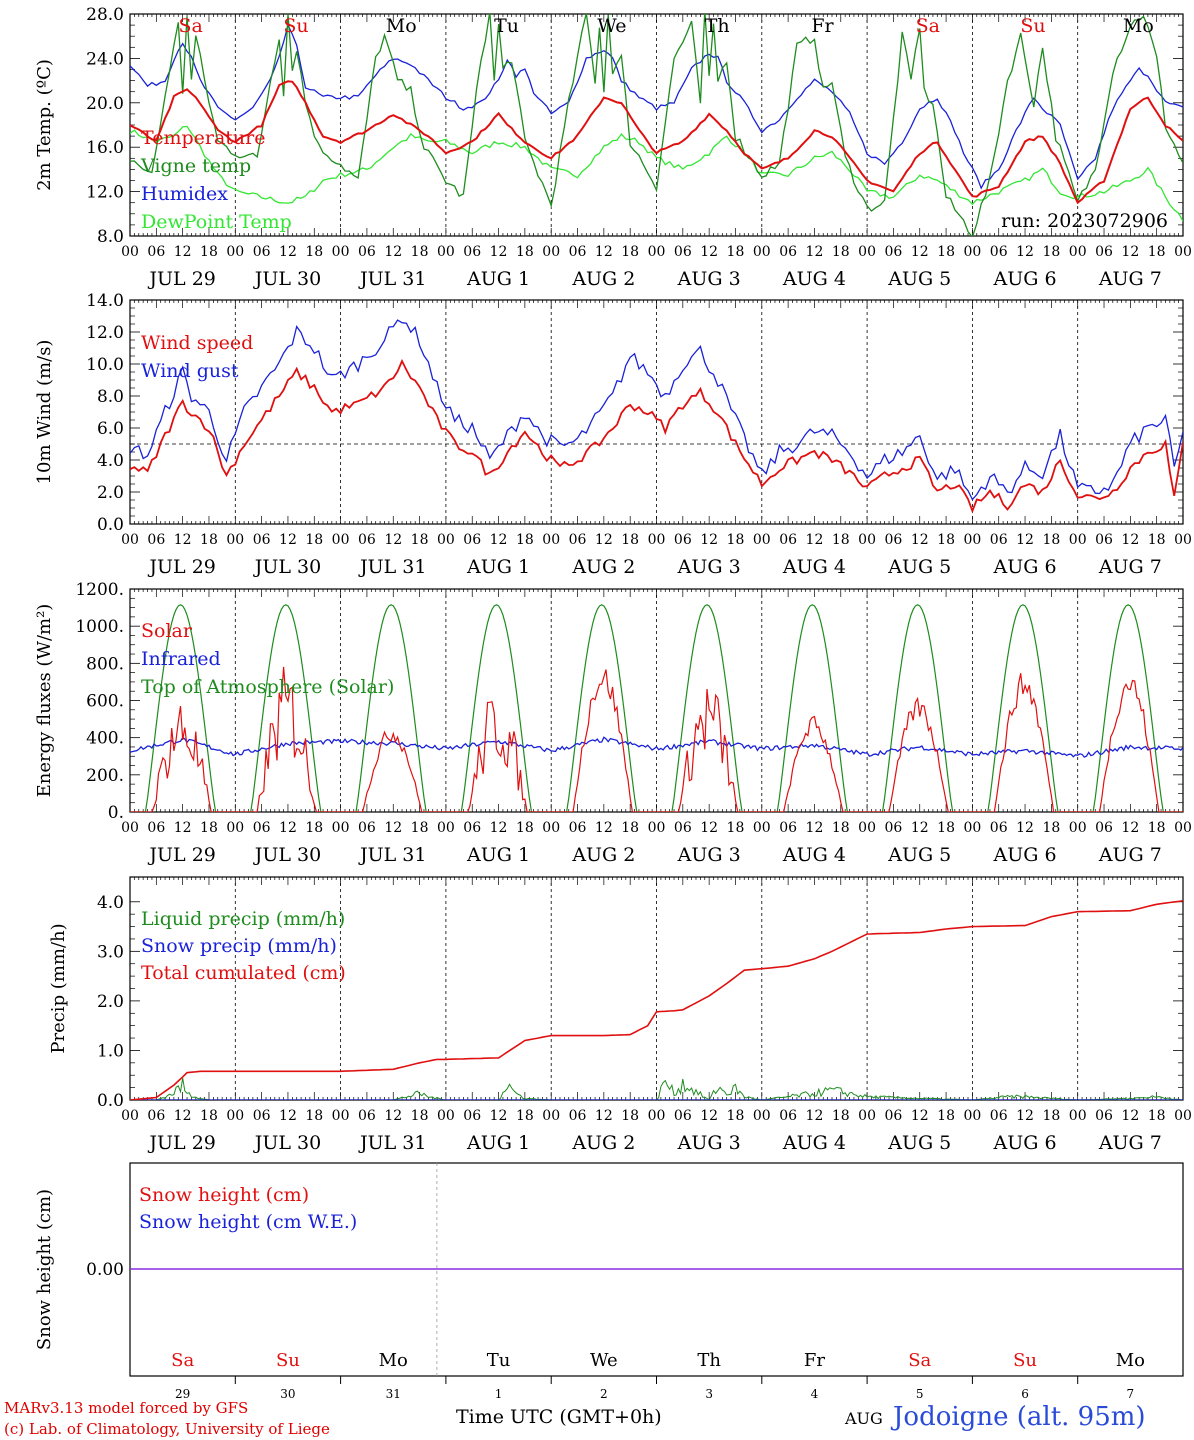  What do you see at coordinates (1025, 1394) in the screenshot?
I see `day-number: 6` at bounding box center [1025, 1394].